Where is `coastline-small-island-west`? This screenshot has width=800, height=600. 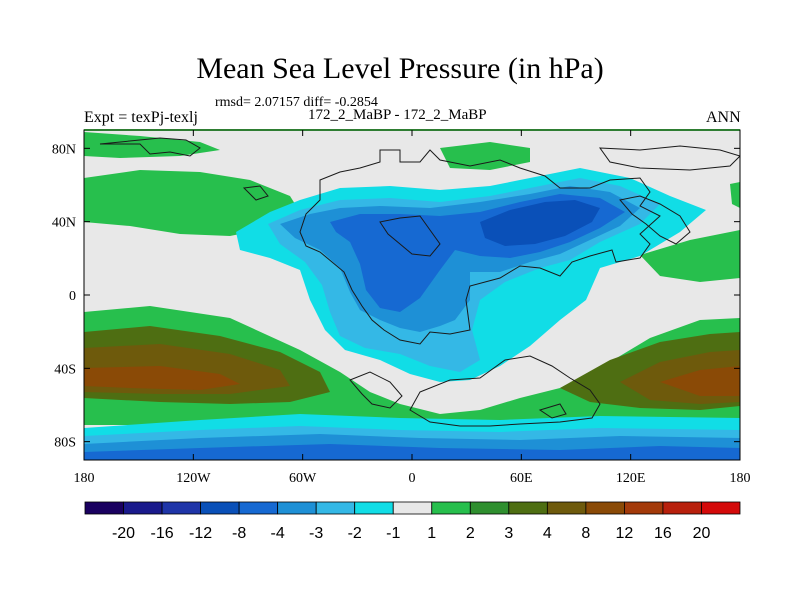 coastline-small-island-west is located at coordinates (255, 193).